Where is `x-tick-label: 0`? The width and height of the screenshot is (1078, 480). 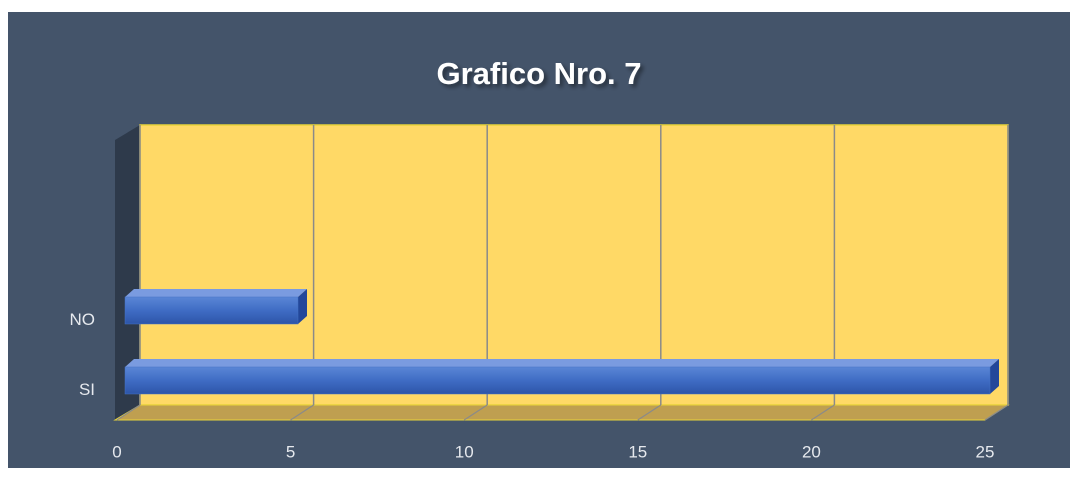
x-tick-label: 0 is located at coordinates (116, 451).